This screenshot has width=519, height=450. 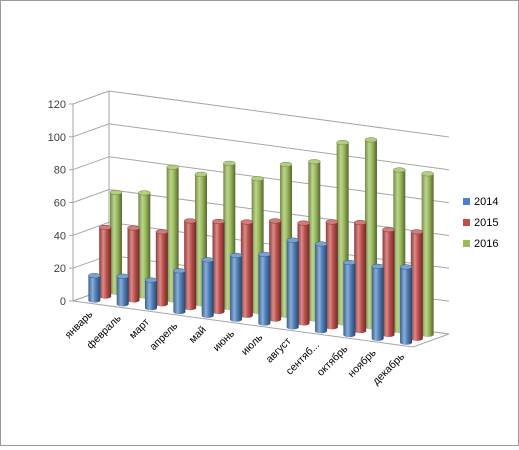 What do you see at coordinates (198, 335) in the screenshot?
I see `x-tick-label: май` at bounding box center [198, 335].